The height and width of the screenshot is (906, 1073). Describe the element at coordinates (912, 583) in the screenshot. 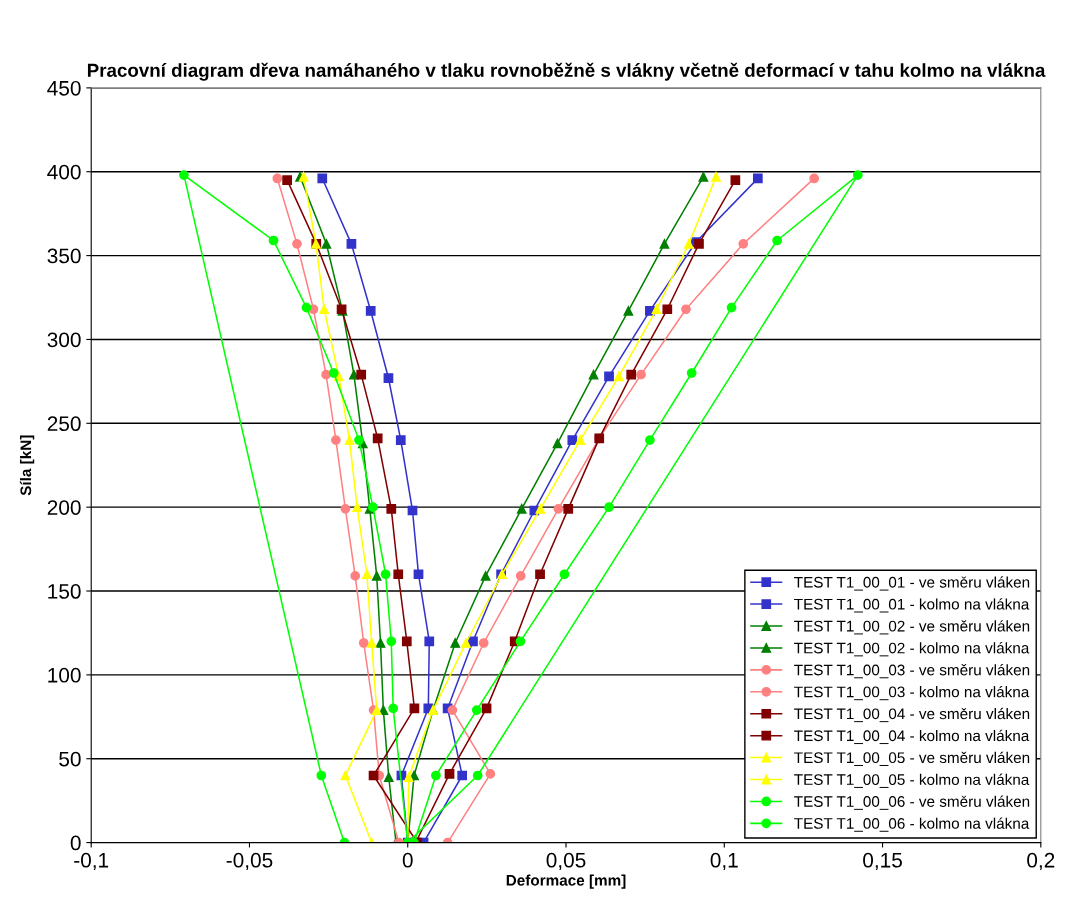

I see `legend-label: TEST T1_00_01 - ve směru vláken` at that location.